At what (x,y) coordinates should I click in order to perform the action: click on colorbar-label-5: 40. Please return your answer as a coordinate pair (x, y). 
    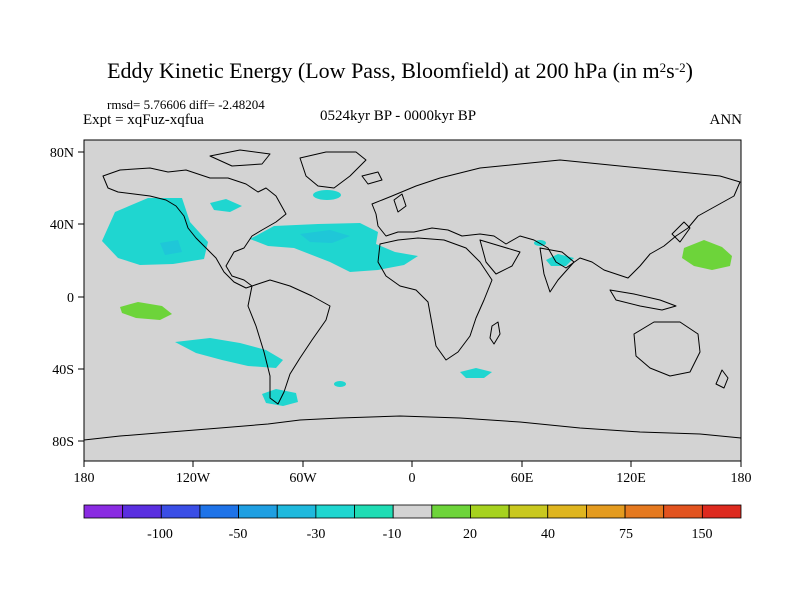
    Looking at the image, I should click on (548, 534).